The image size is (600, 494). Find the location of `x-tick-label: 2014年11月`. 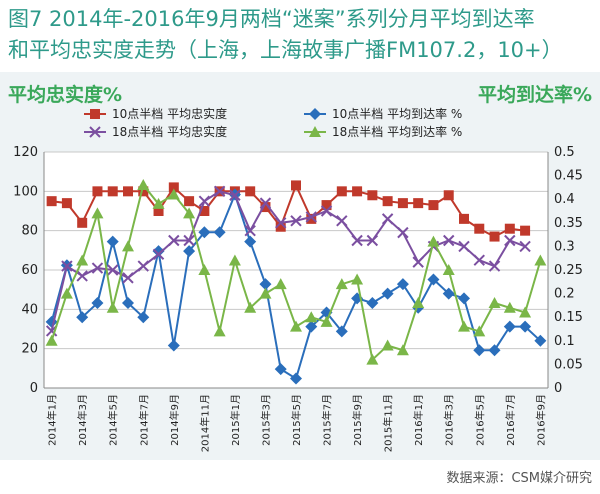

x-tick-label: 2014年11月 is located at coordinates (204, 423).